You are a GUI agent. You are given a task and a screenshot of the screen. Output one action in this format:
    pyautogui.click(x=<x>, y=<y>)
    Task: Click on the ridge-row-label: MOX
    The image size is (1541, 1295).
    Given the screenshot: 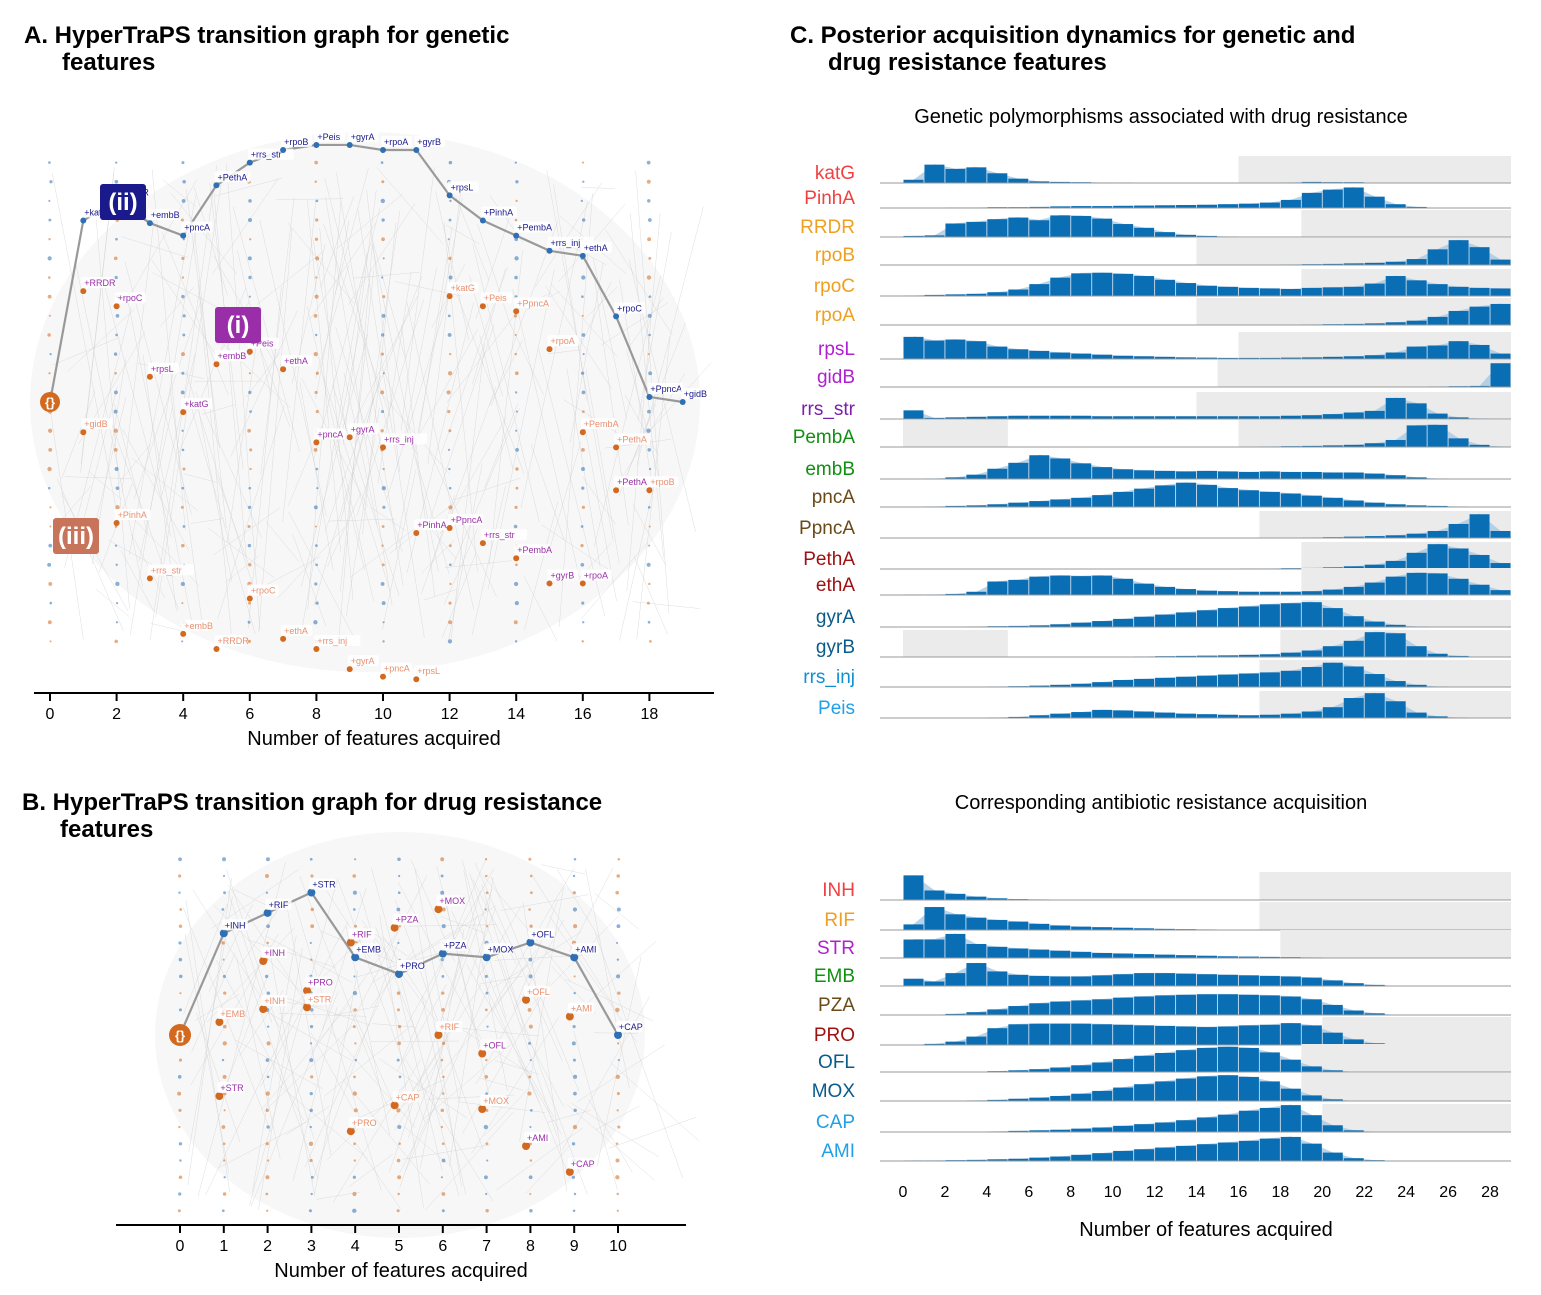 What is the action you would take?
    pyautogui.click(x=834, y=1091)
    